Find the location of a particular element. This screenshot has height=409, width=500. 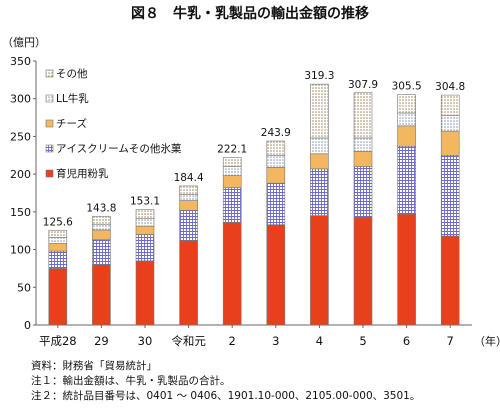

x-tick-label: 2 is located at coordinates (232, 341).